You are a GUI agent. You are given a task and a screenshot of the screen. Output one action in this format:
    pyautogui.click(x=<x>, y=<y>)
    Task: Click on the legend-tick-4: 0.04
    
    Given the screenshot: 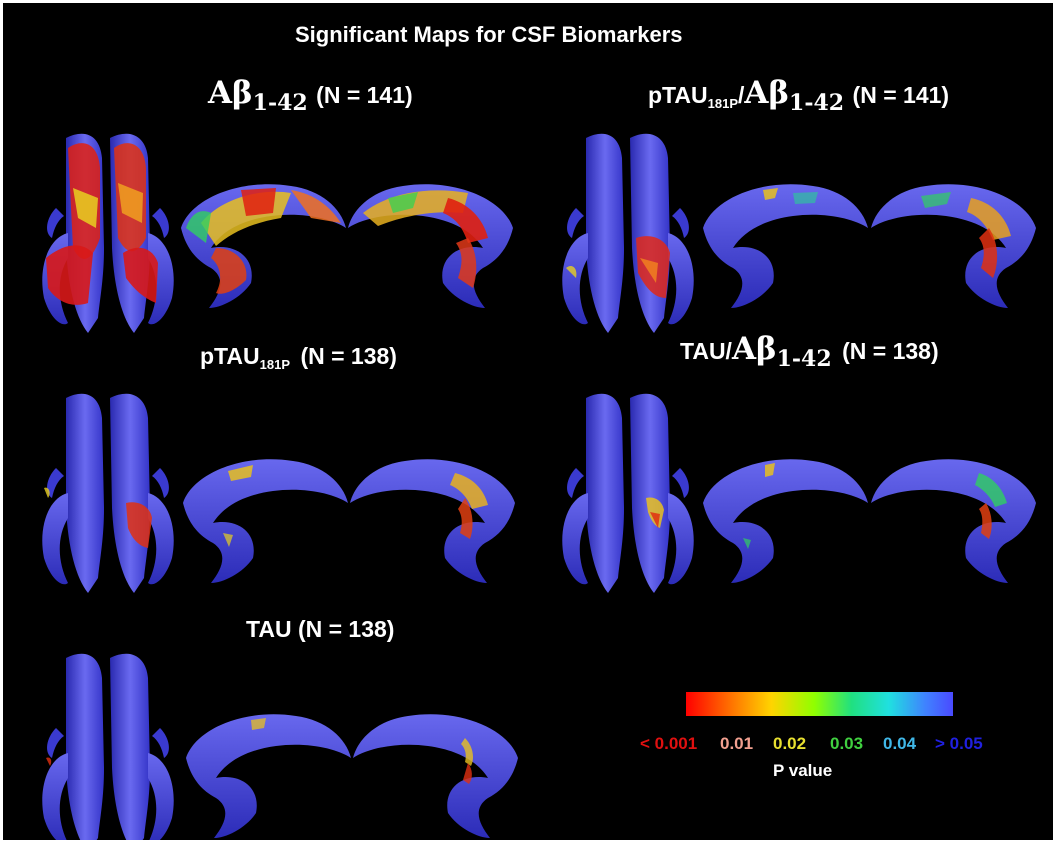 What is the action you would take?
    pyautogui.click(x=900, y=743)
    